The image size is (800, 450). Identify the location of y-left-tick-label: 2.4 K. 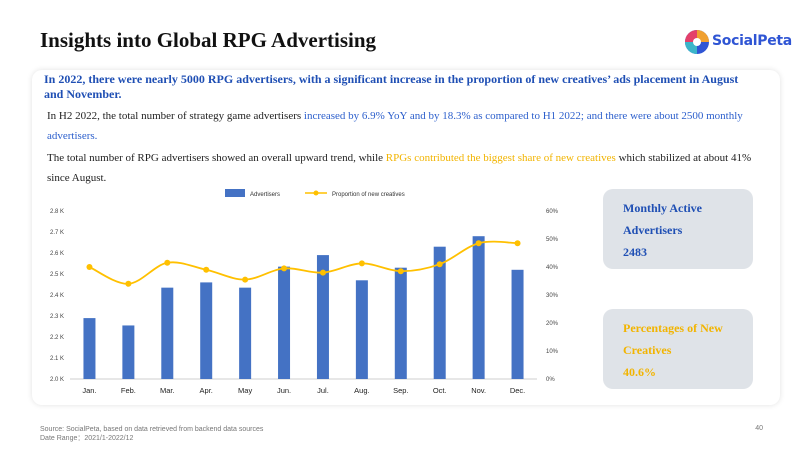
(57, 296).